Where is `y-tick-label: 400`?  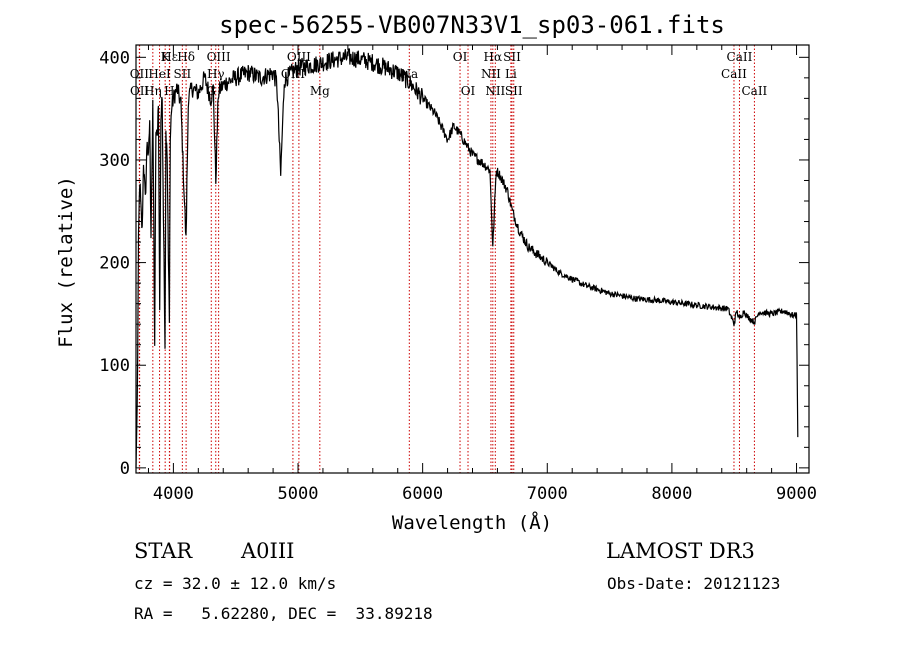
y-tick-label: 400 is located at coordinates (114, 58).